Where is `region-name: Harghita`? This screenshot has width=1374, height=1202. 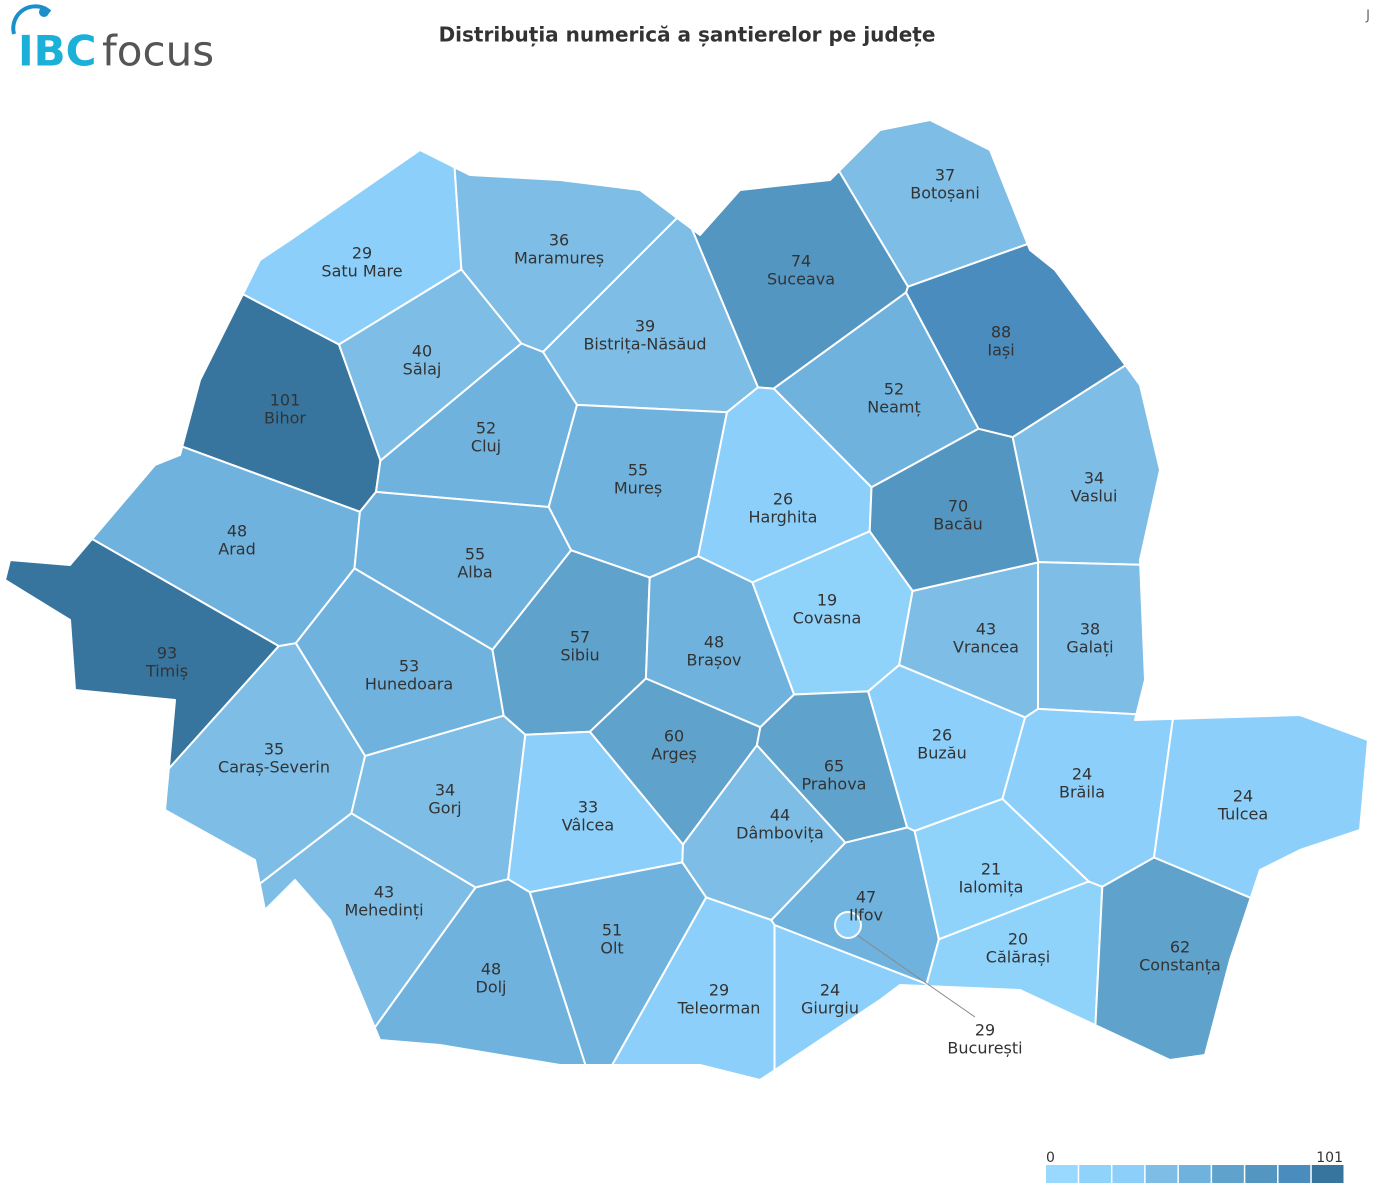 region-name: Harghita is located at coordinates (783, 517).